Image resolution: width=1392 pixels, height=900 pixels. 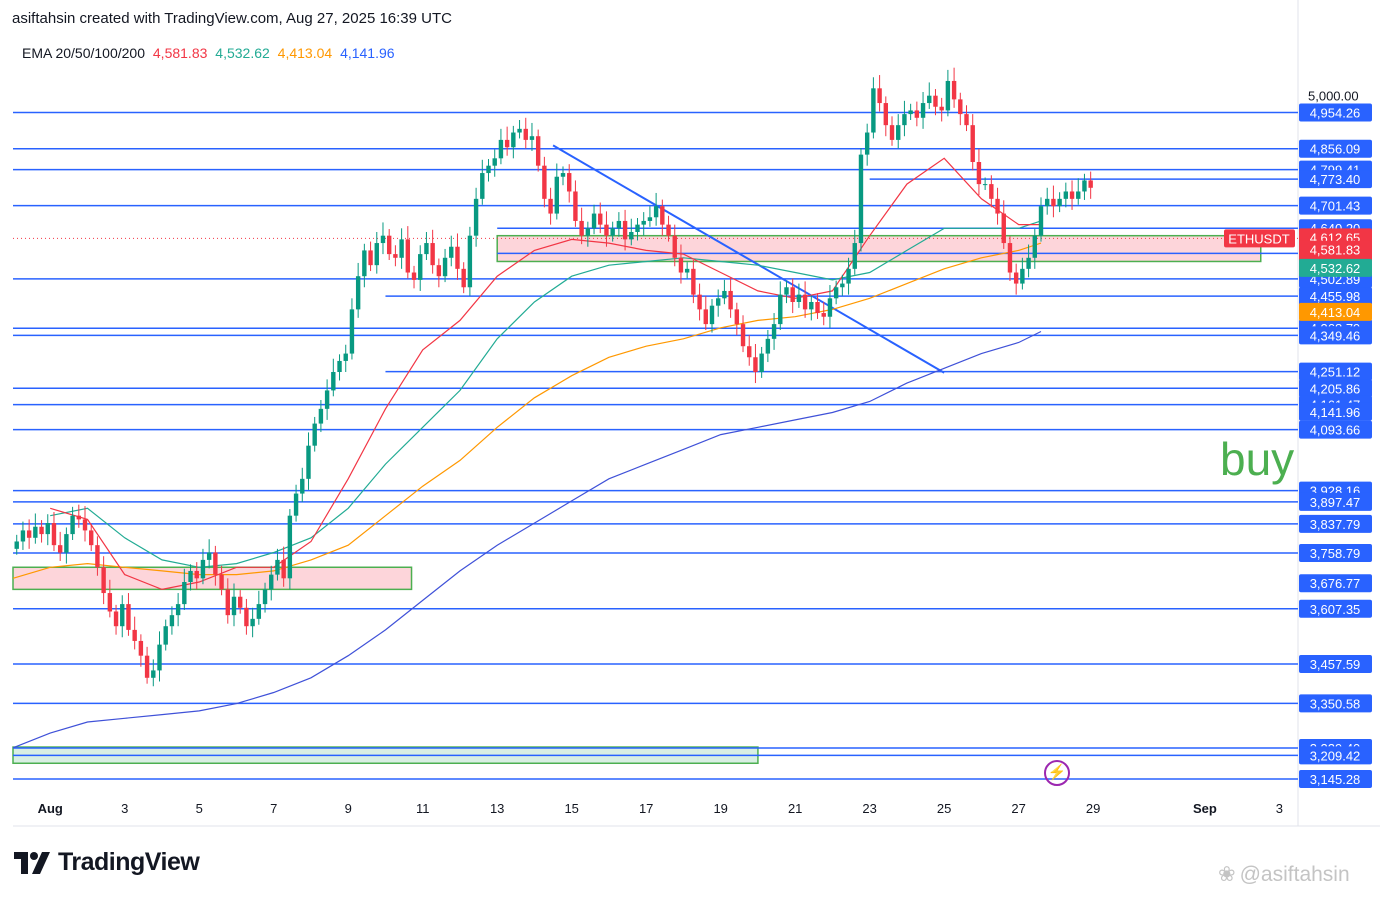 What do you see at coordinates (1335, 296) in the screenshot?
I see `level-tag-8: 4,455.98` at bounding box center [1335, 296].